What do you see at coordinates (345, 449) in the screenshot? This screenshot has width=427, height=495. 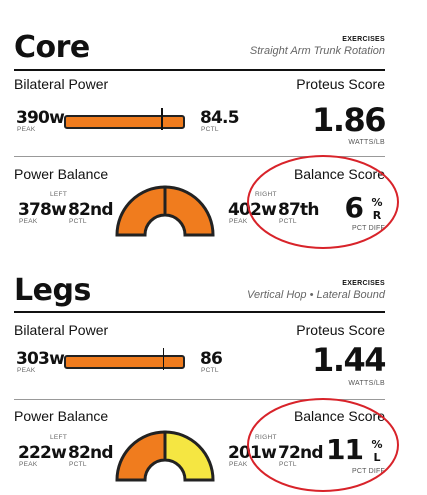 I see `balance-value: 11` at bounding box center [345, 449].